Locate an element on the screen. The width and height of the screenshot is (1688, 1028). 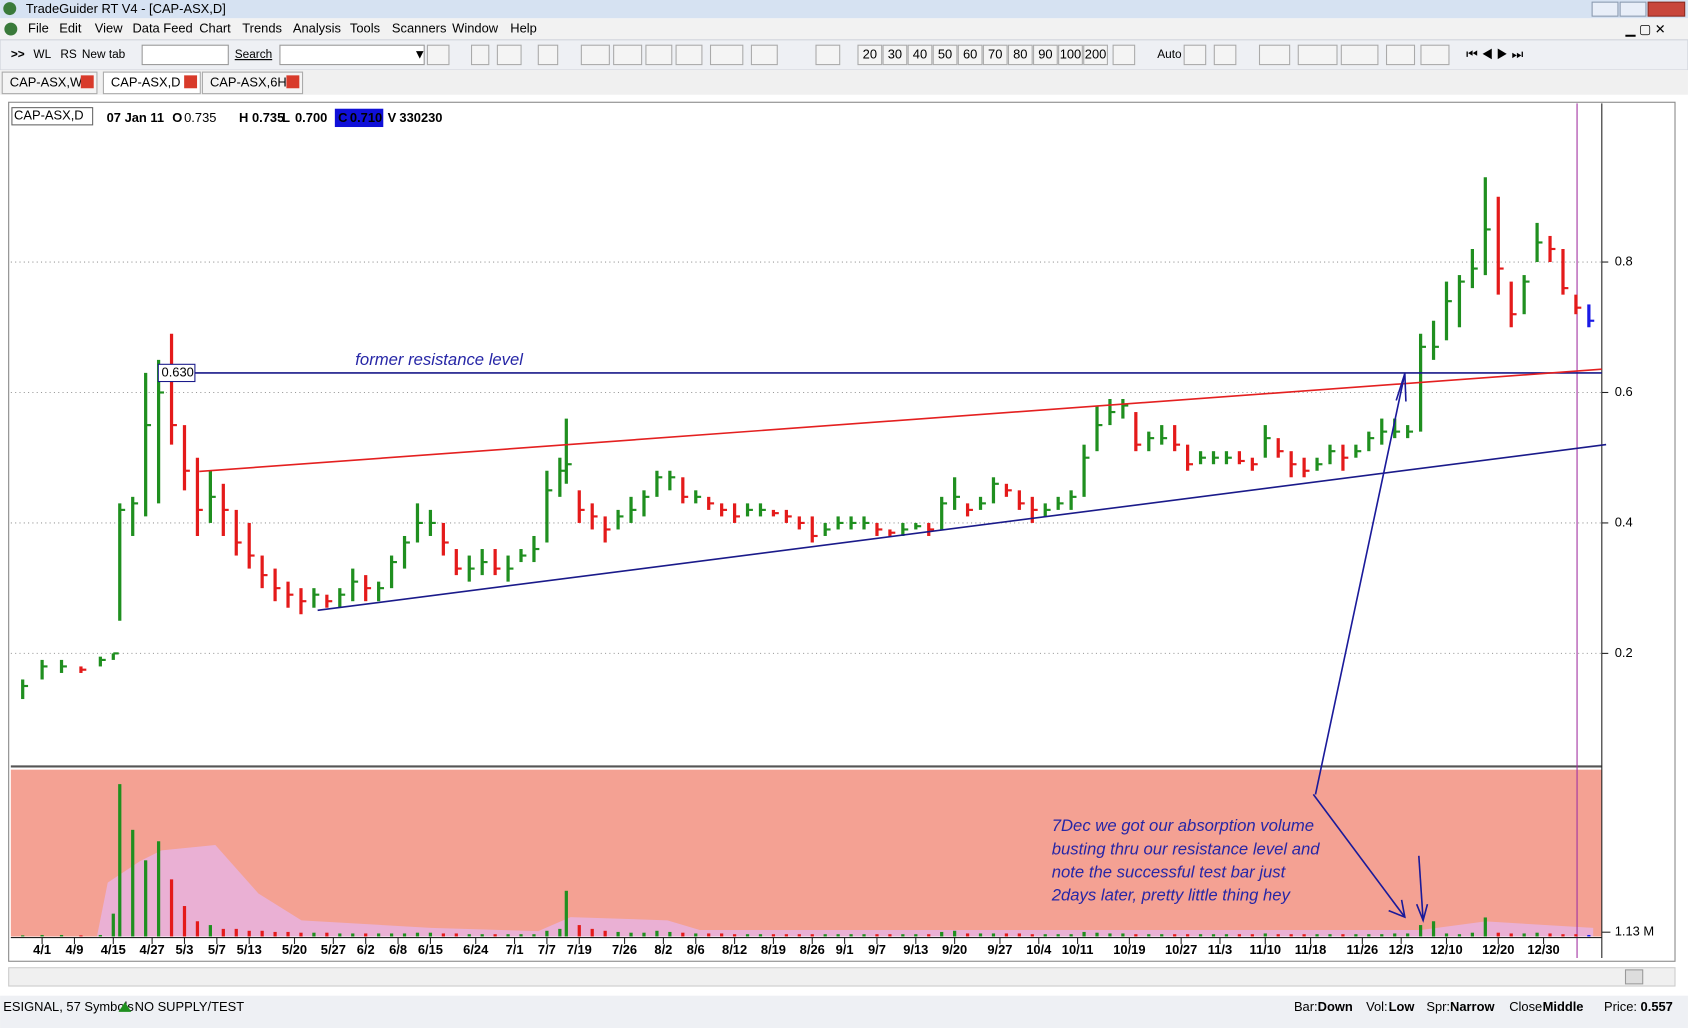
print-button is located at coordinates (548, 55).